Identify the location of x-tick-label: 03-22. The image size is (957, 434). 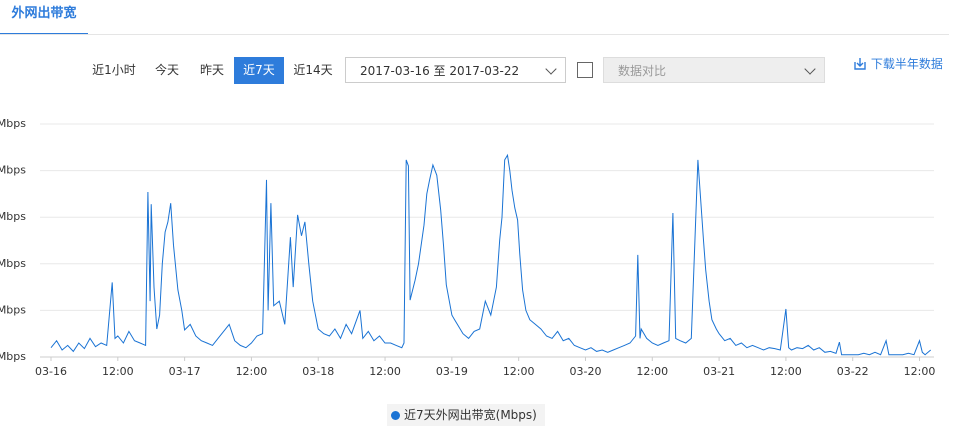
(853, 371).